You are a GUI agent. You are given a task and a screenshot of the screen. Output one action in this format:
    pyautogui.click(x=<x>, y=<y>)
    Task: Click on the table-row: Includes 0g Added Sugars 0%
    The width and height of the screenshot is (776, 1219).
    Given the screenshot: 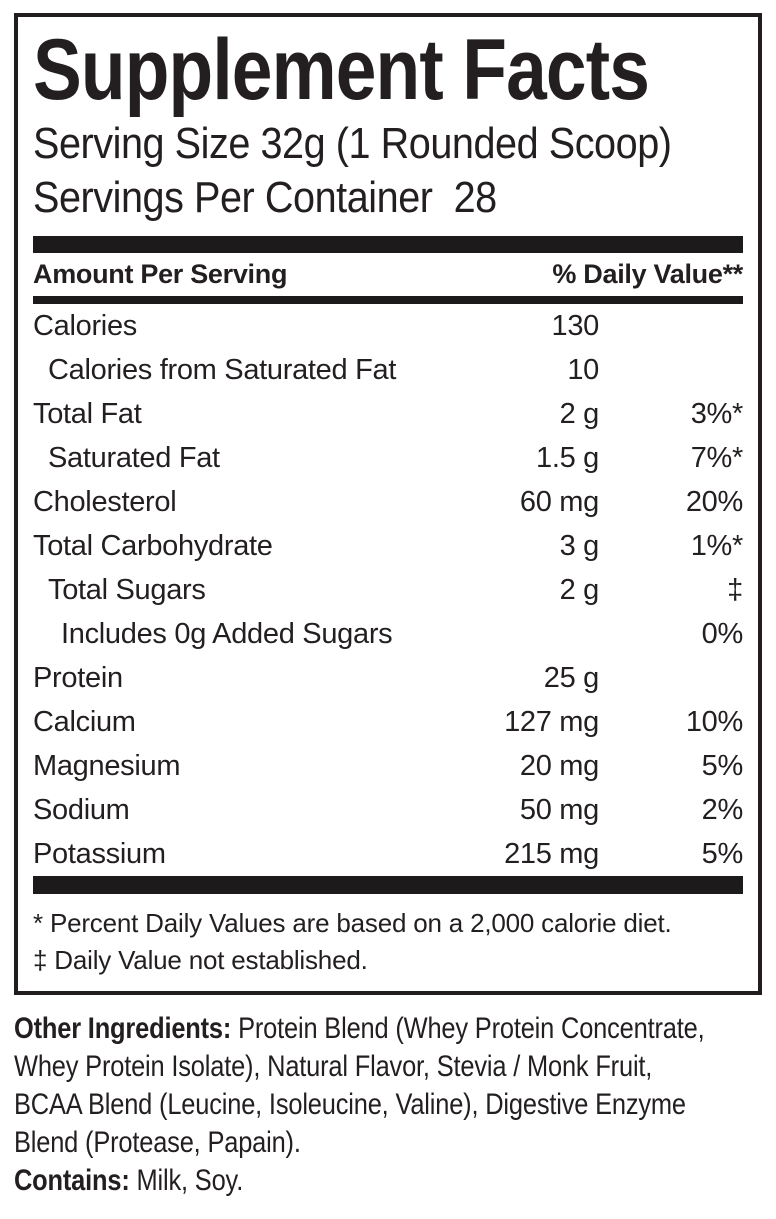 What is the action you would take?
    pyautogui.click(x=388, y=634)
    